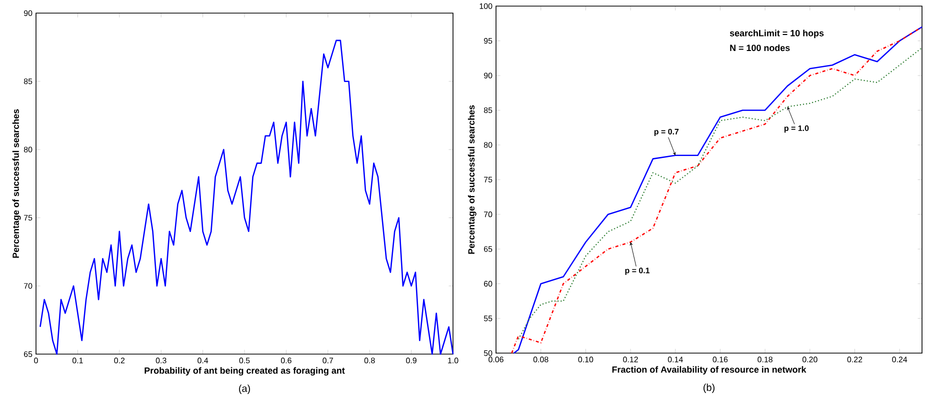  Describe the element at coordinates (709, 370) in the screenshot. I see `x-axis-title: Fraction of Availability of resource in network` at that location.